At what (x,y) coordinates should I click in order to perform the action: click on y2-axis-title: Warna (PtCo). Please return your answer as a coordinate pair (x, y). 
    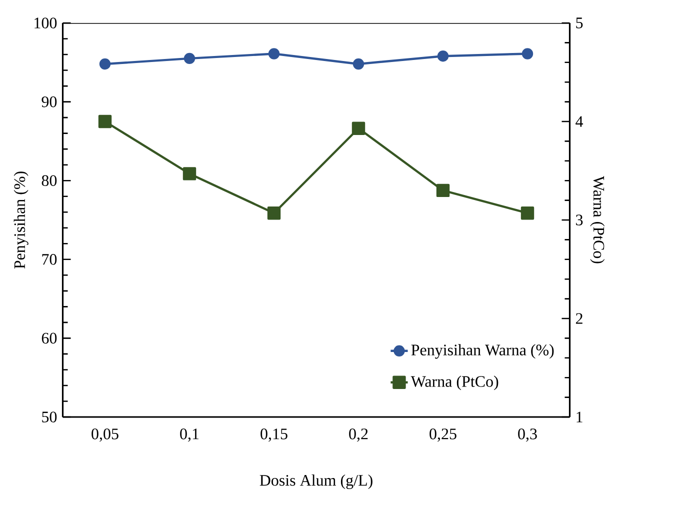
    Looking at the image, I should click on (597, 220).